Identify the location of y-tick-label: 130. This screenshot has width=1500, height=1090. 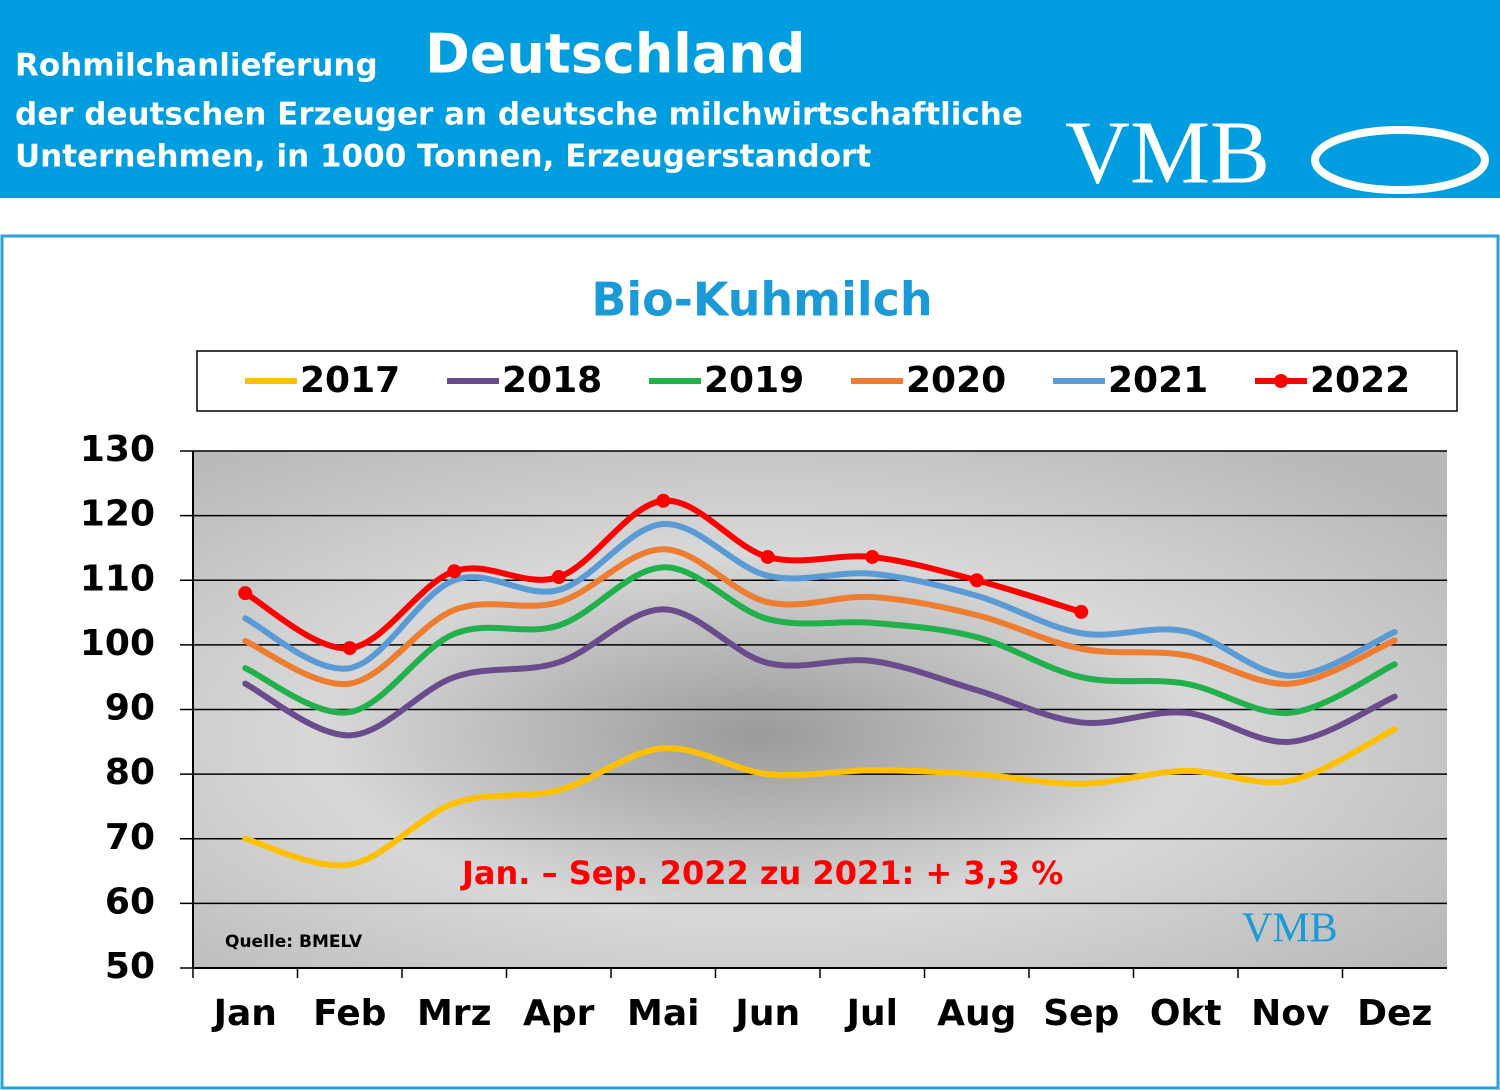
(117, 449).